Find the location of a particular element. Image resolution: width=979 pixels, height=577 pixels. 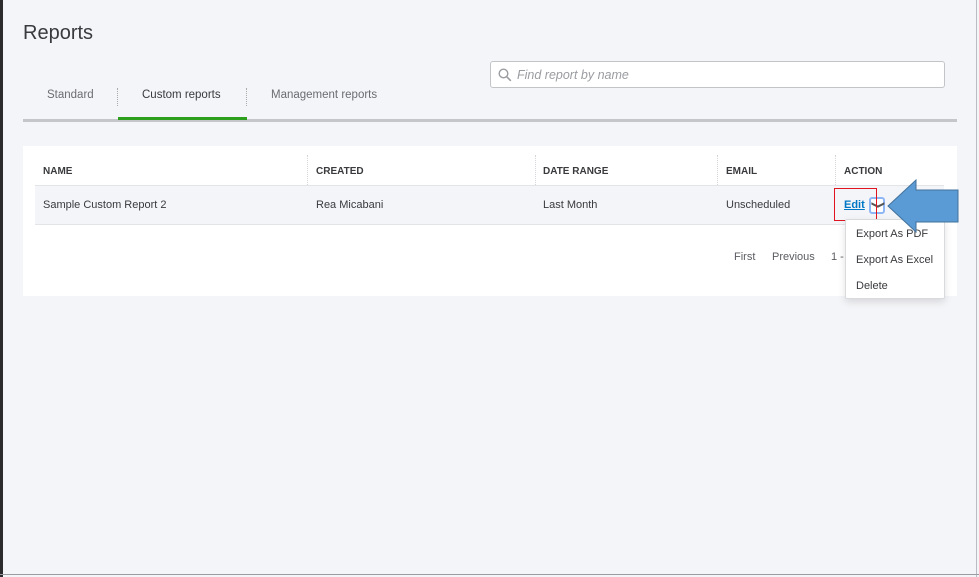

edit-link: Edit is located at coordinates (854, 205).